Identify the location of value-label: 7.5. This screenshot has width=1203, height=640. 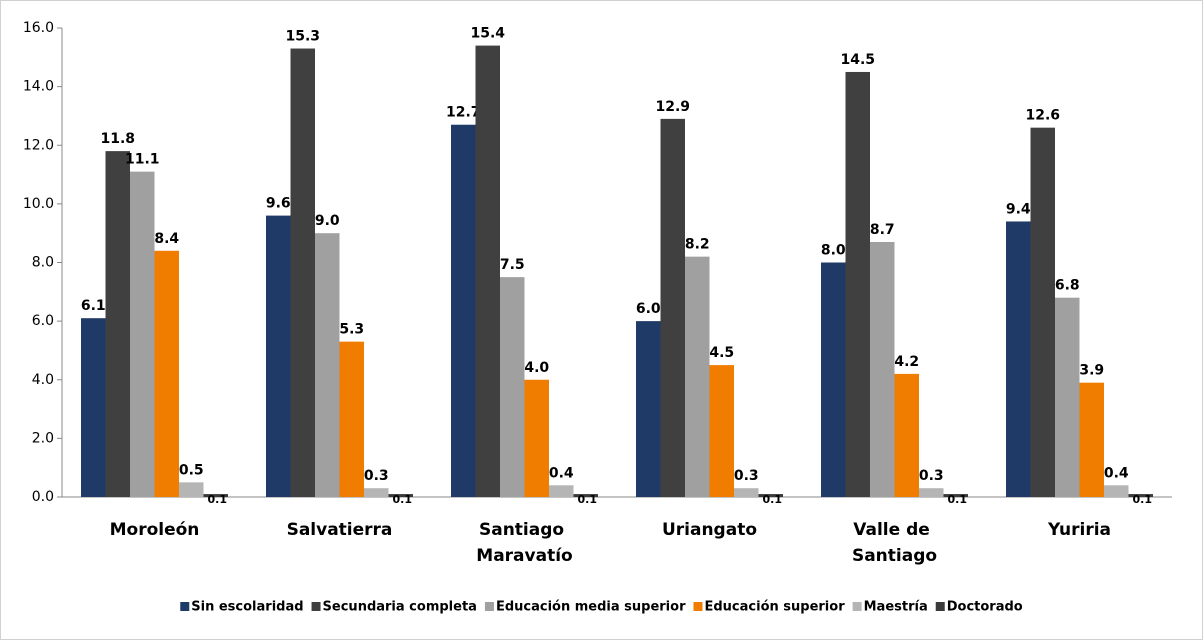
(512, 265).